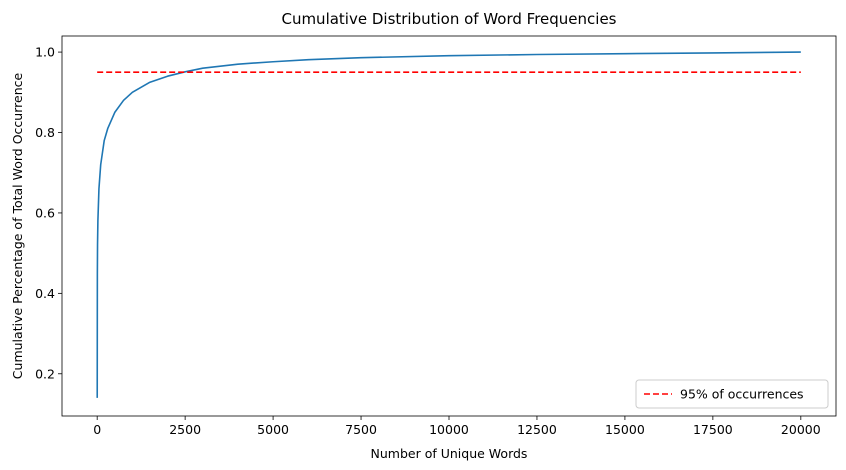 This screenshot has height=470, width=846. What do you see at coordinates (45, 293) in the screenshot?
I see `y-tick-label: 0.4` at bounding box center [45, 293].